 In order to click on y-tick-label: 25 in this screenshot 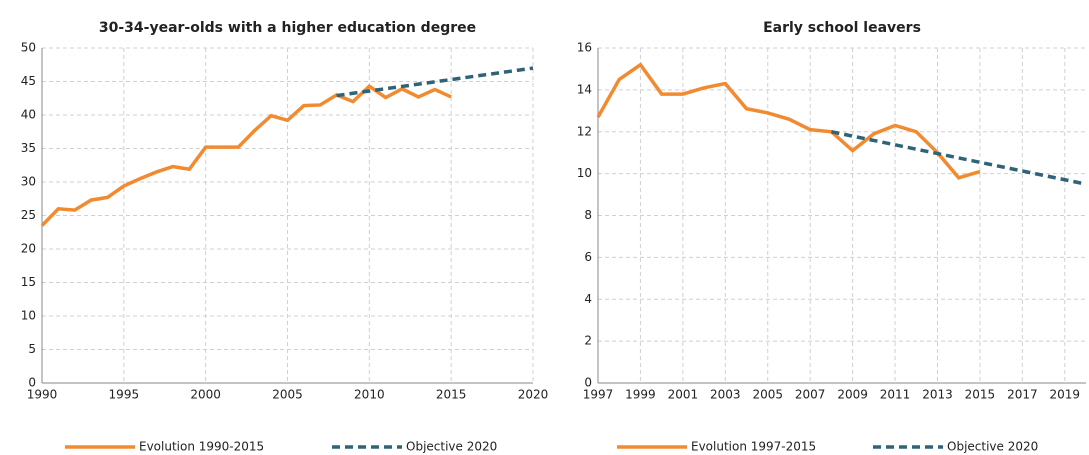, I will do `click(28, 215)`.